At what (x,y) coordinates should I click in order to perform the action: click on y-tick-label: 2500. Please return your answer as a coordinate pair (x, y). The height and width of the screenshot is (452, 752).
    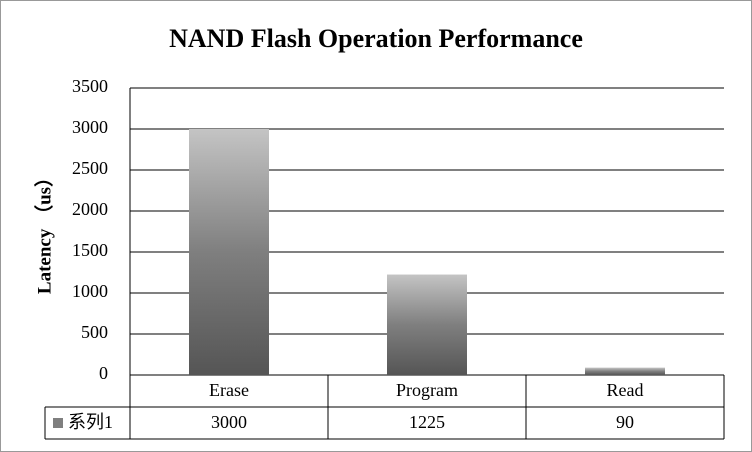
    Looking at the image, I should click on (90, 168).